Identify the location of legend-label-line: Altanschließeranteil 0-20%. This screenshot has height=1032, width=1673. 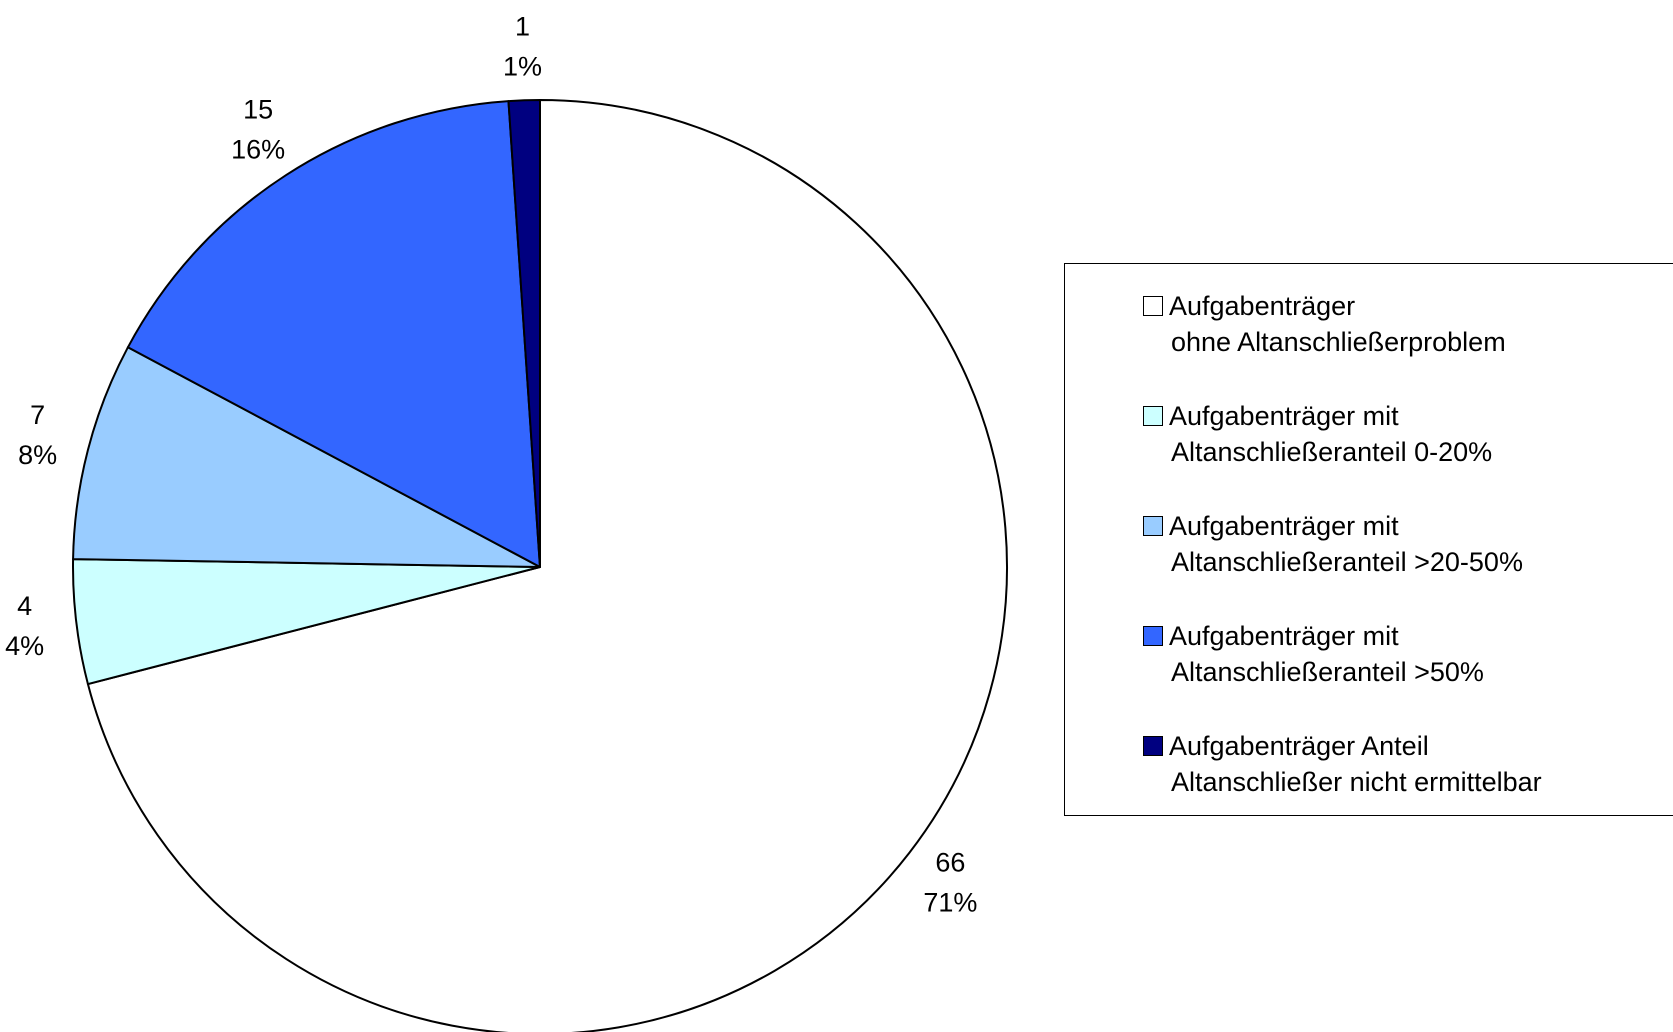
(1332, 452).